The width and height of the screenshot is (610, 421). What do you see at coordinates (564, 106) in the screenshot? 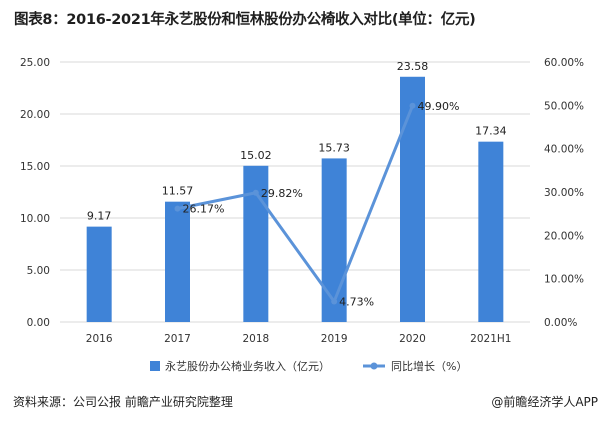
I see `right-axis-tick-label: 50.00%` at bounding box center [564, 106].